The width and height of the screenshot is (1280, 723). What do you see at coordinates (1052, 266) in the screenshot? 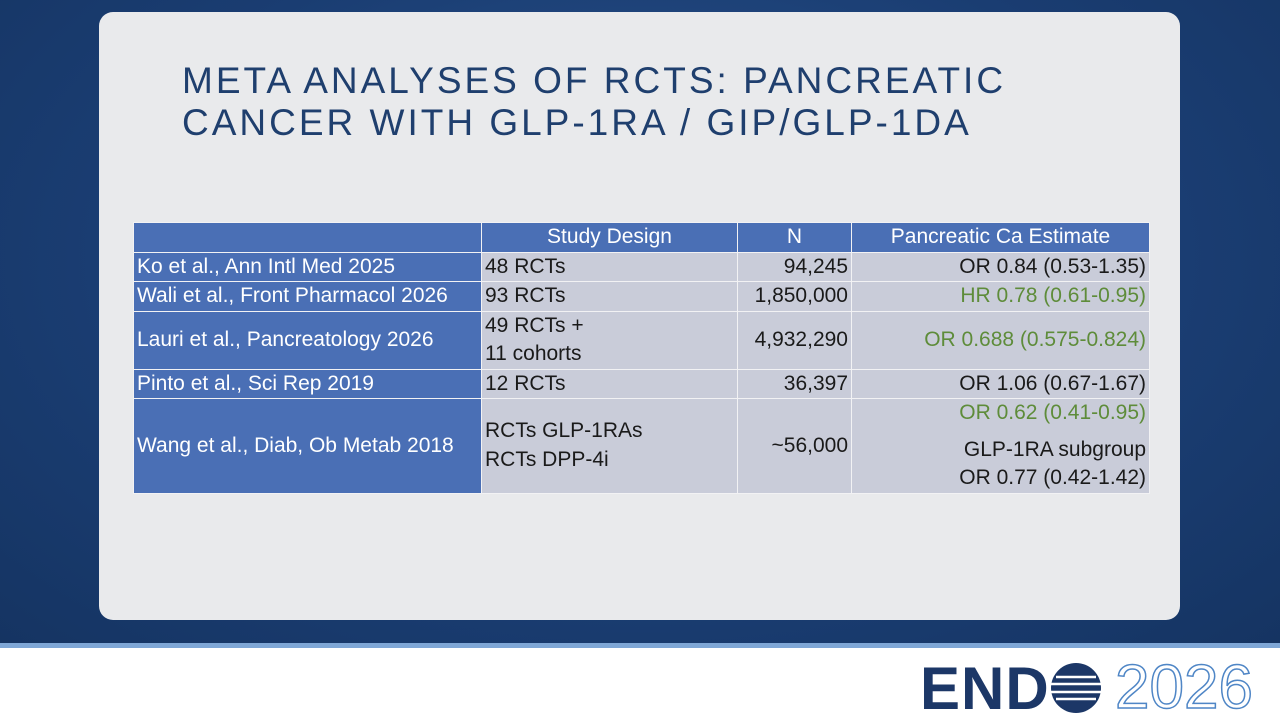
I see `estimate-line: OR 0.84 (0.53-1.35)` at bounding box center [1052, 266].